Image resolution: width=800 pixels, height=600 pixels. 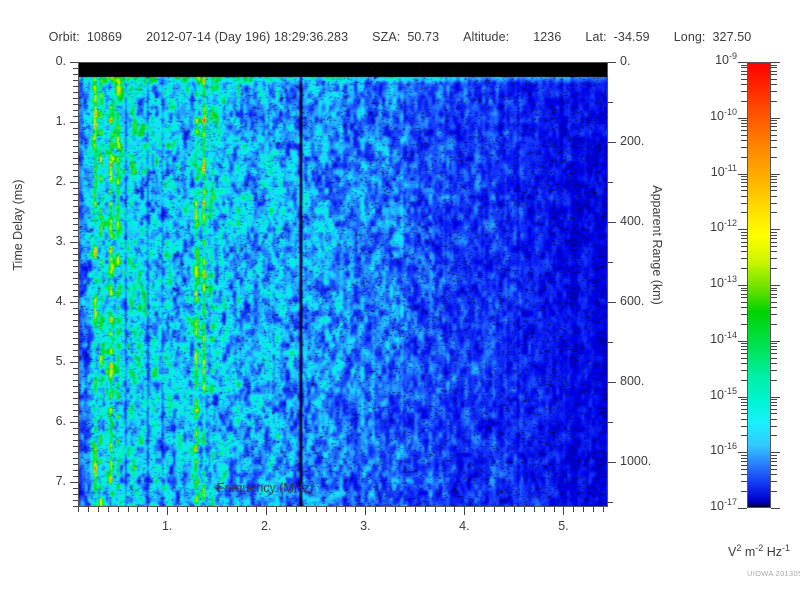 What do you see at coordinates (730, 223) in the screenshot?
I see `colorbar-label-exponent: -12` at bounding box center [730, 223].